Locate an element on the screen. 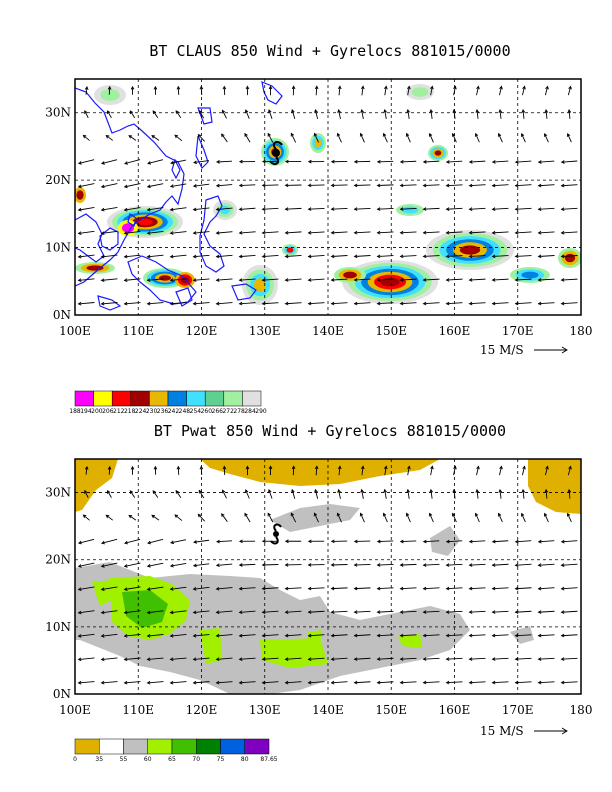 The image size is (612, 792). colorbar-label: 212 is located at coordinates (119, 411).